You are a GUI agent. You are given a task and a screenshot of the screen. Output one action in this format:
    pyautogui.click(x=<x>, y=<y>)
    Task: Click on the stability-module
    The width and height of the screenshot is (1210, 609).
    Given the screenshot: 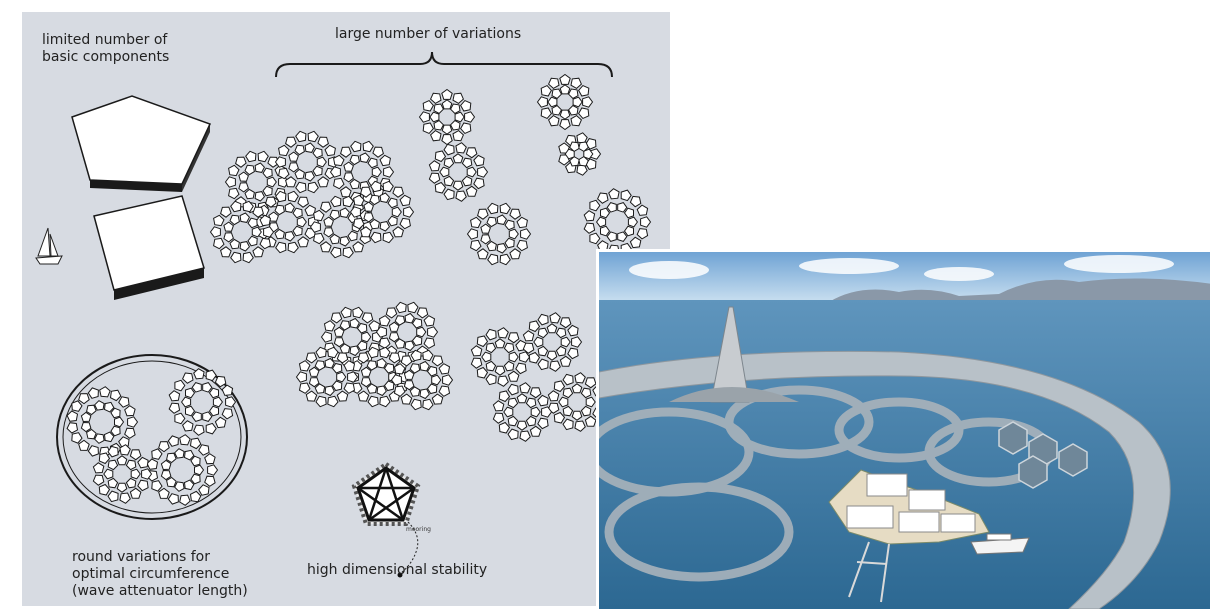 What is the action you would take?
    pyautogui.click(x=386, y=519)
    